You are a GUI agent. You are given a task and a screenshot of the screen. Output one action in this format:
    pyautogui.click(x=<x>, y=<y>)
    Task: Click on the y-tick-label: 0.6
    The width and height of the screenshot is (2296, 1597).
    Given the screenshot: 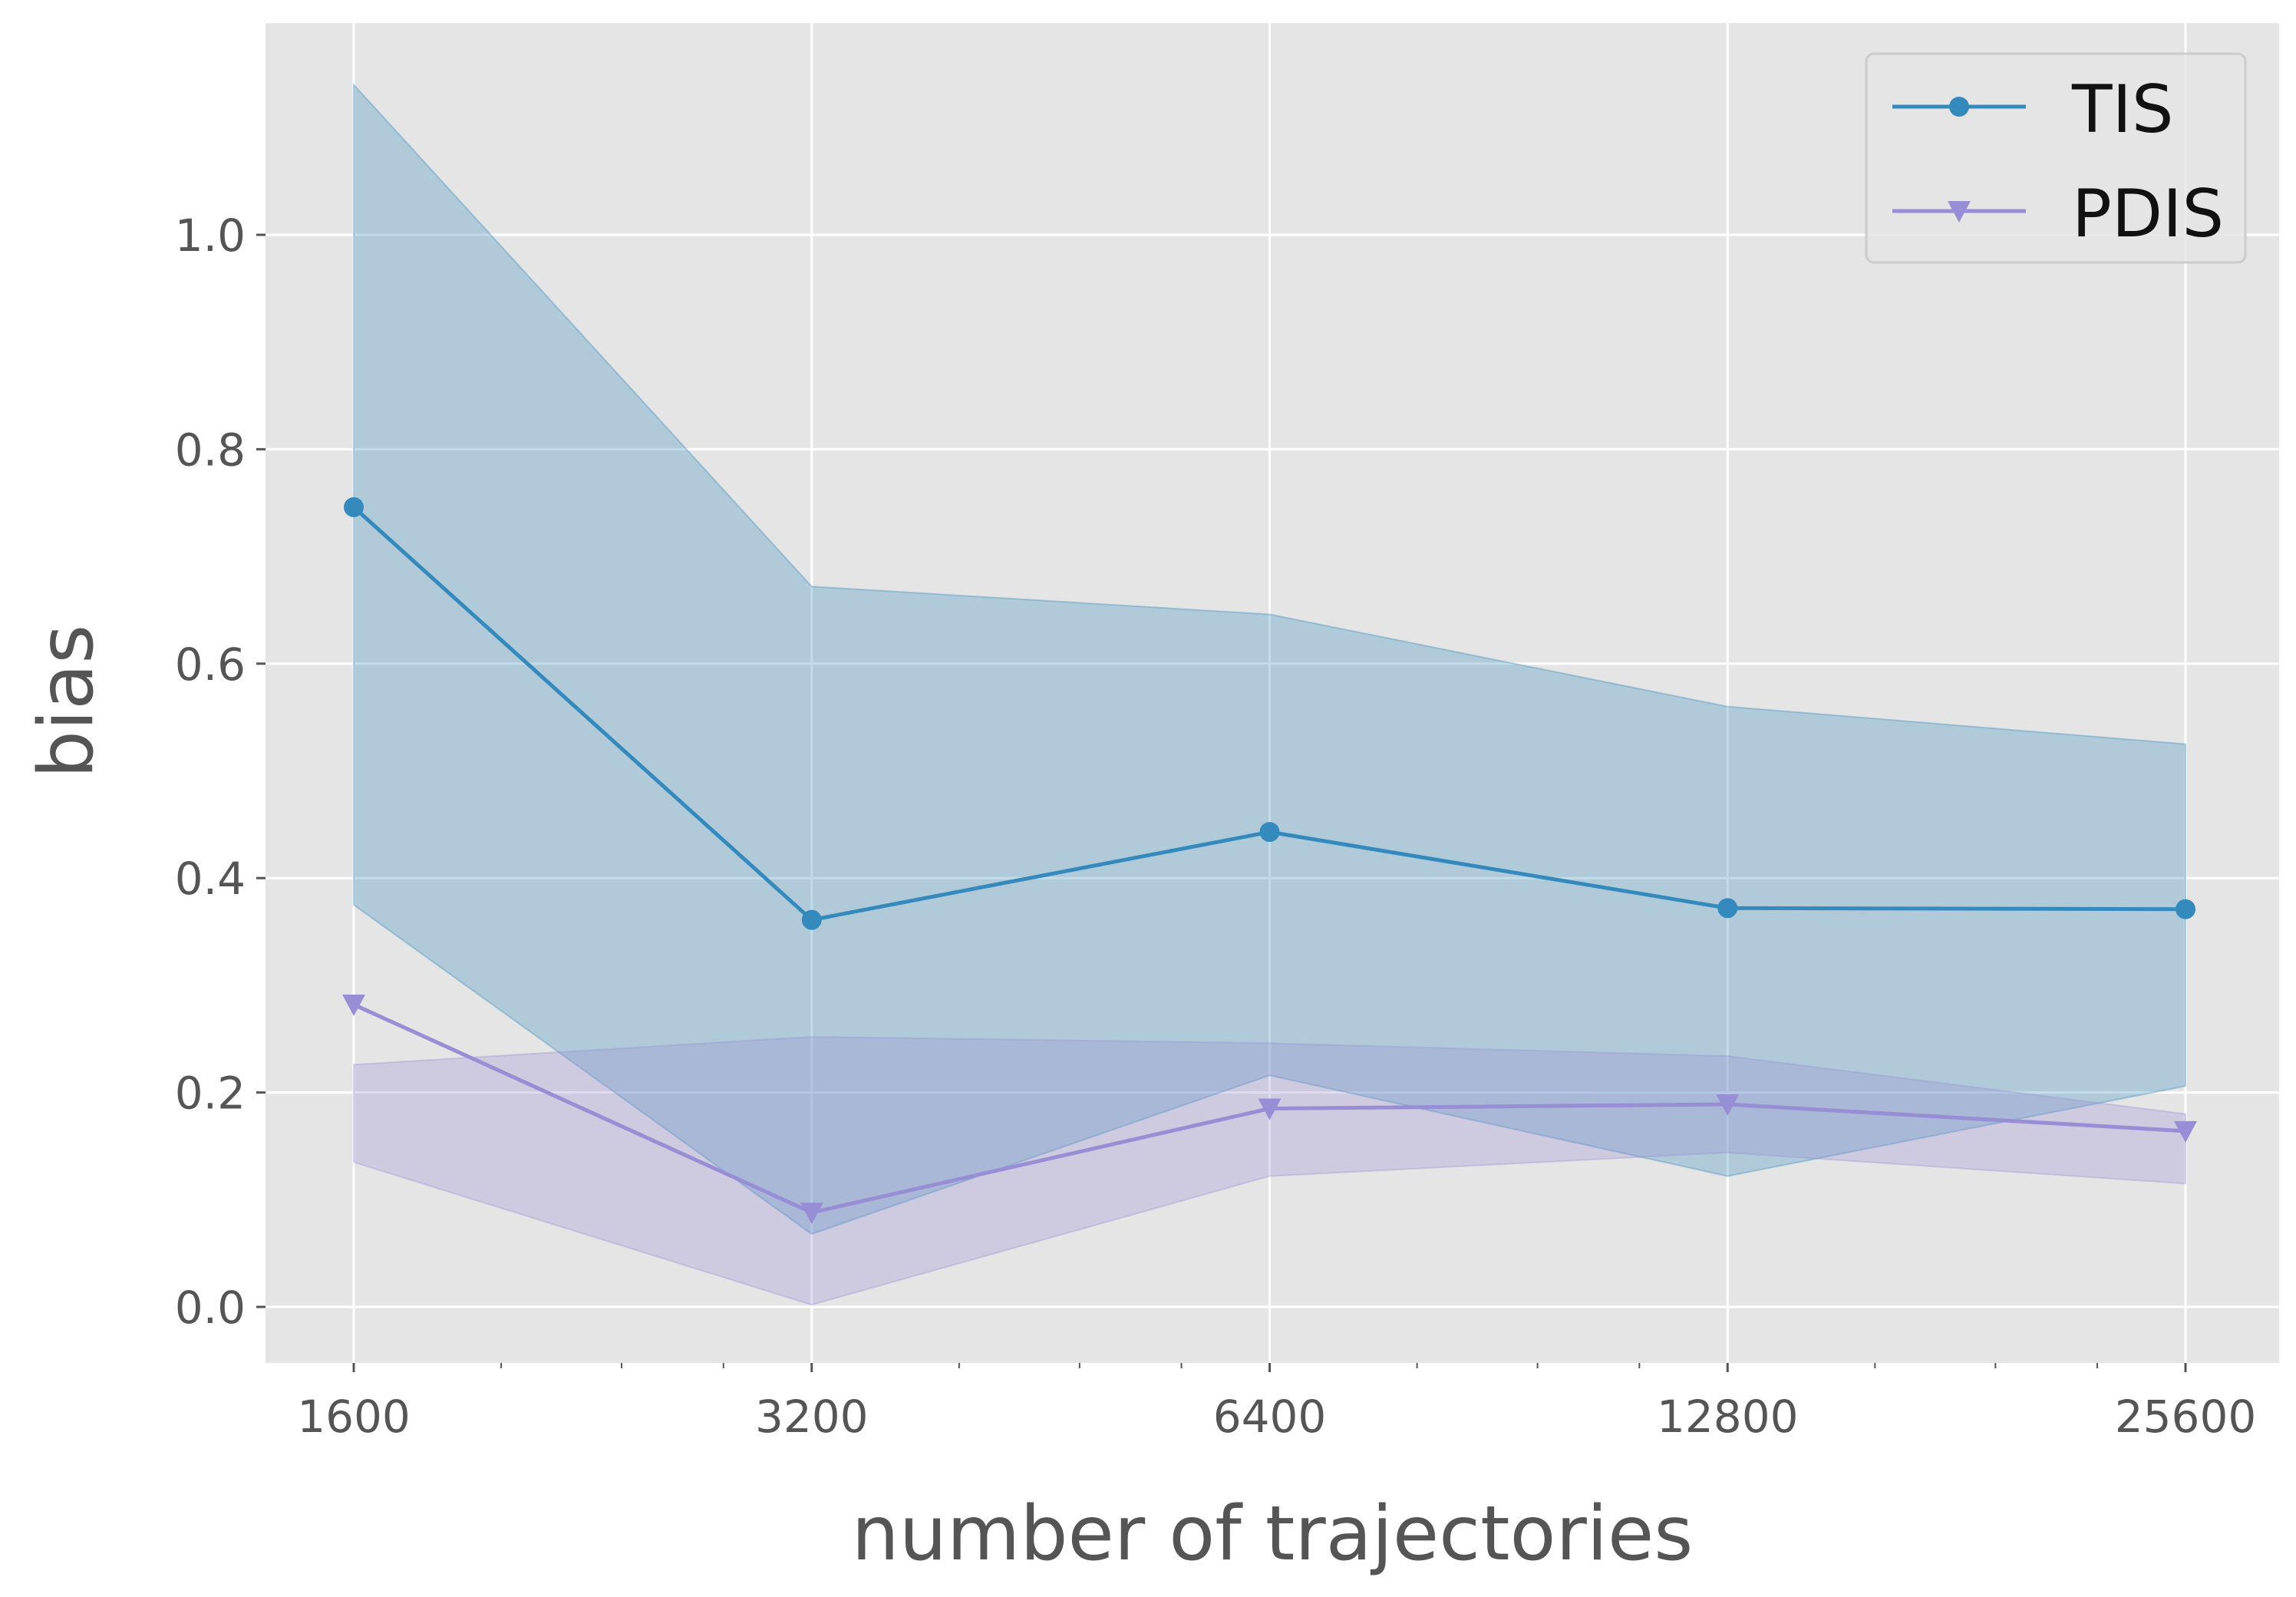 What is the action you would take?
    pyautogui.click(x=210, y=664)
    